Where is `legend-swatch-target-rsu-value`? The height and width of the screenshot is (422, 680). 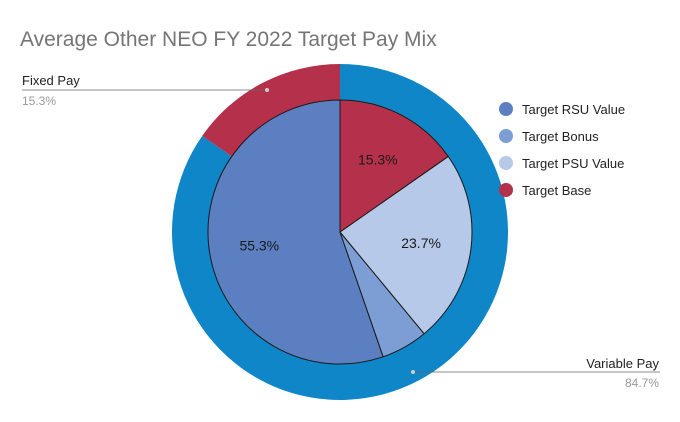
legend-swatch-target-rsu-value is located at coordinates (506, 109).